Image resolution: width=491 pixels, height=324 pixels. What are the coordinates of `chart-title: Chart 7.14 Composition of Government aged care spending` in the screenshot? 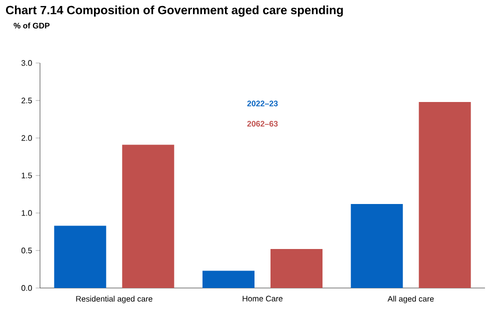 It's located at (174, 11).